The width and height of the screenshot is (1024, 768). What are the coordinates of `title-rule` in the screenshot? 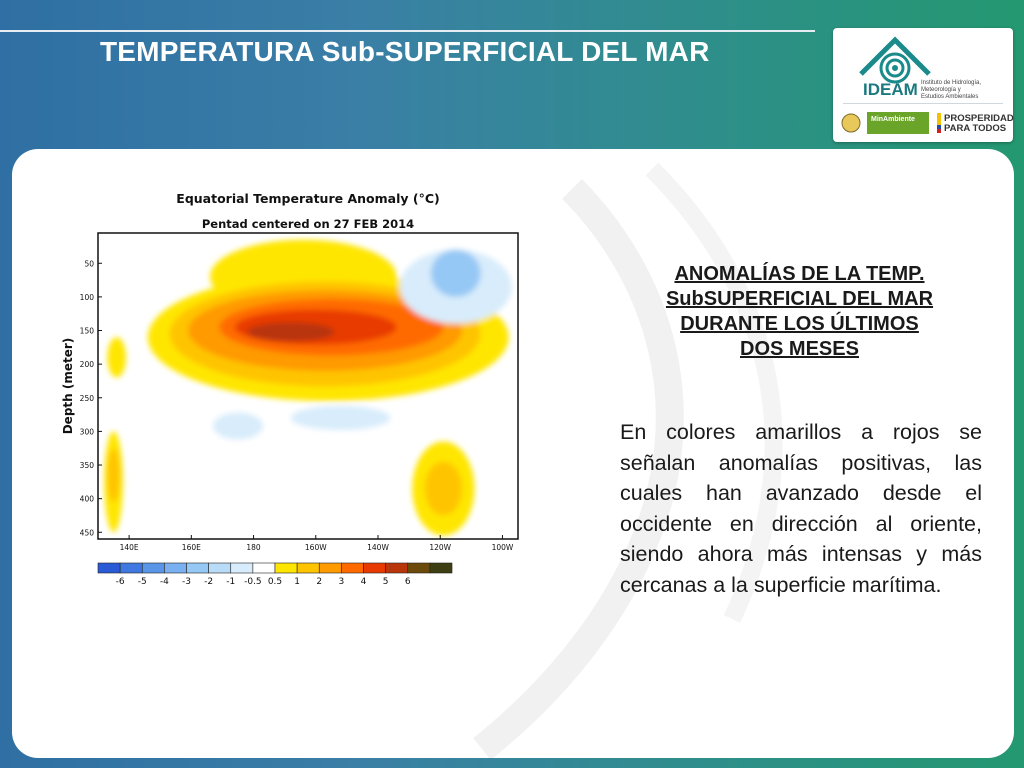 It's located at (407, 31).